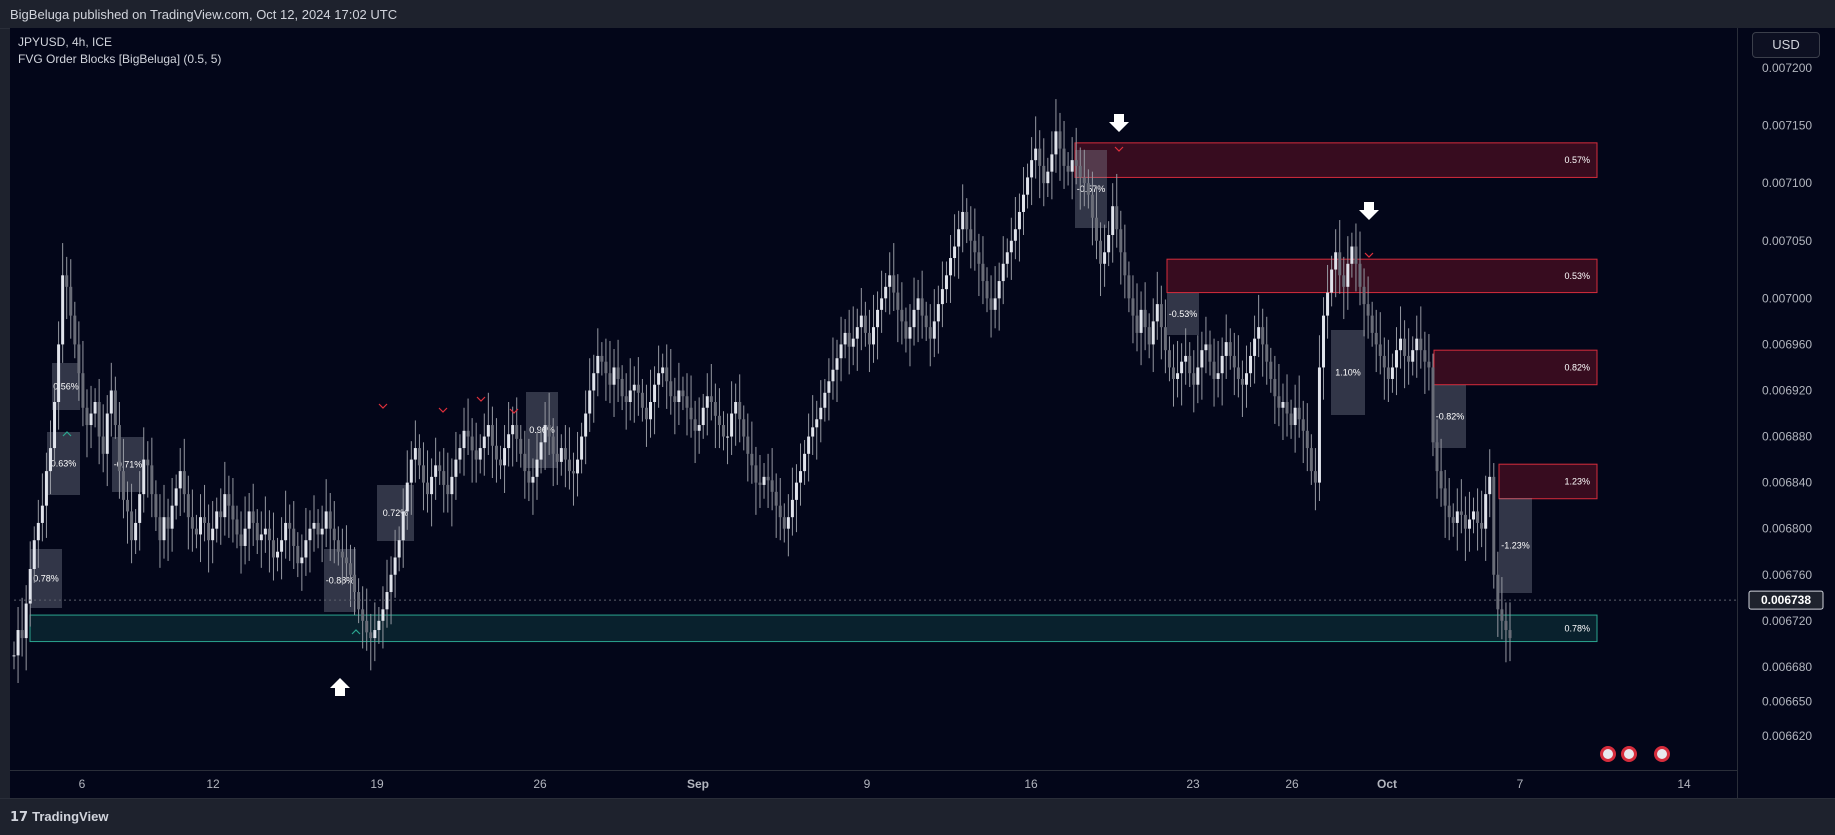  Describe the element at coordinates (1787, 241) in the screenshot. I see `price-tick-label: 0.007050` at that location.